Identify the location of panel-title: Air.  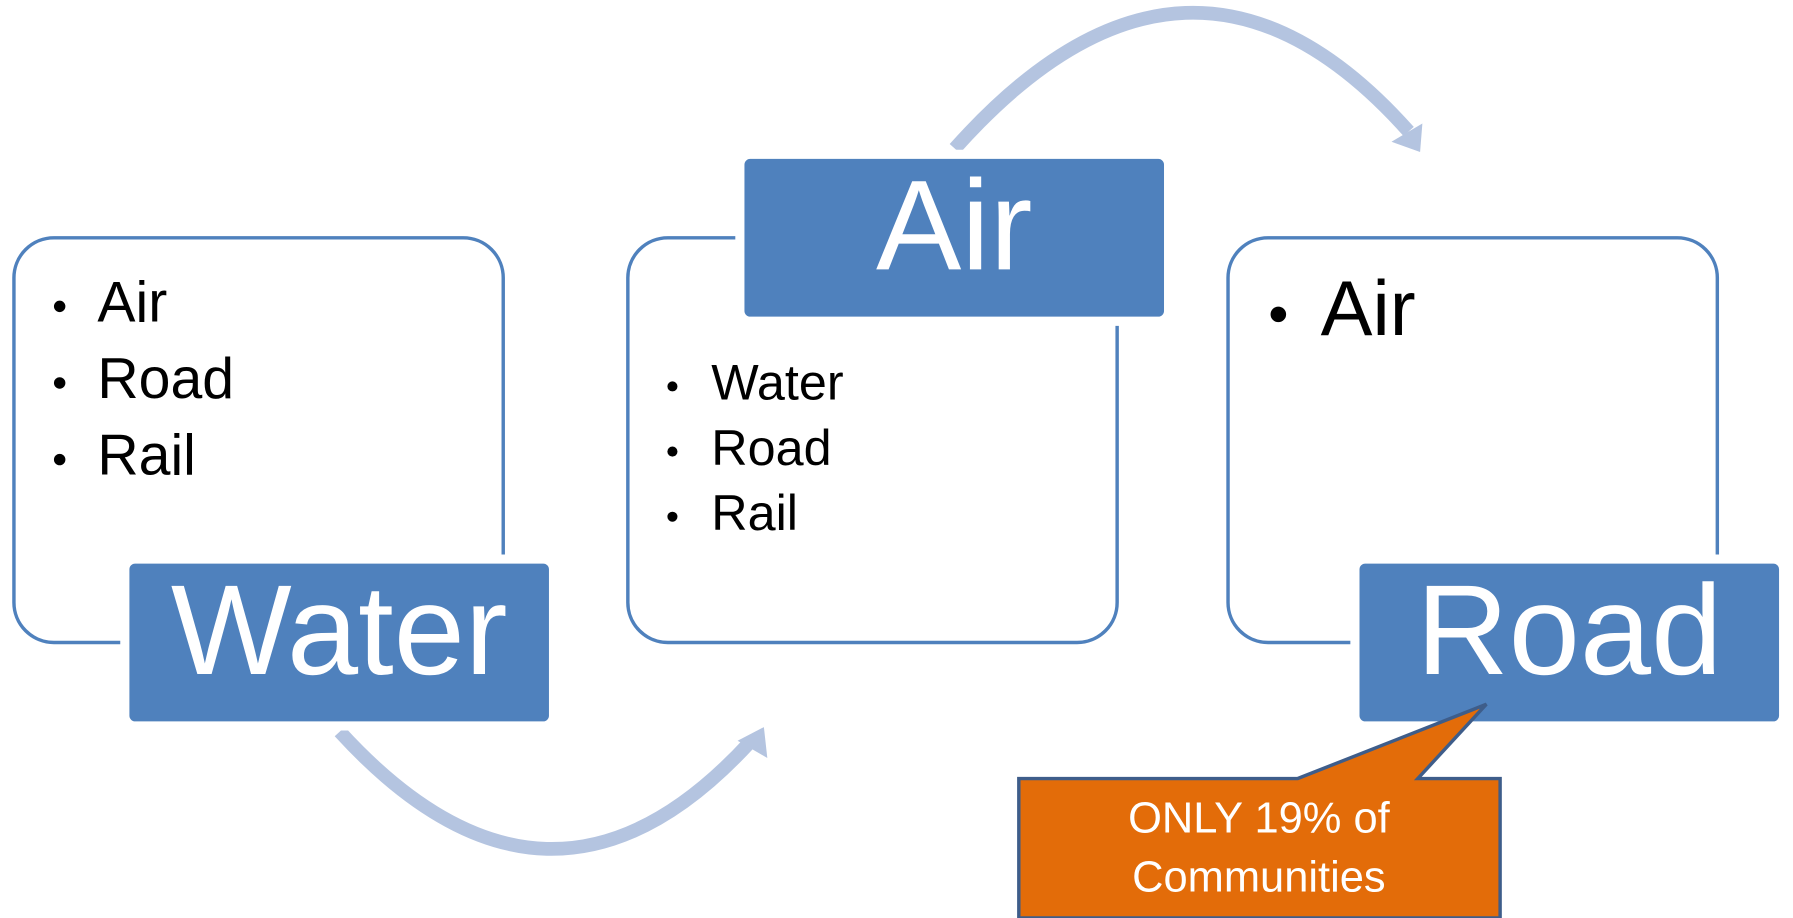
(954, 225).